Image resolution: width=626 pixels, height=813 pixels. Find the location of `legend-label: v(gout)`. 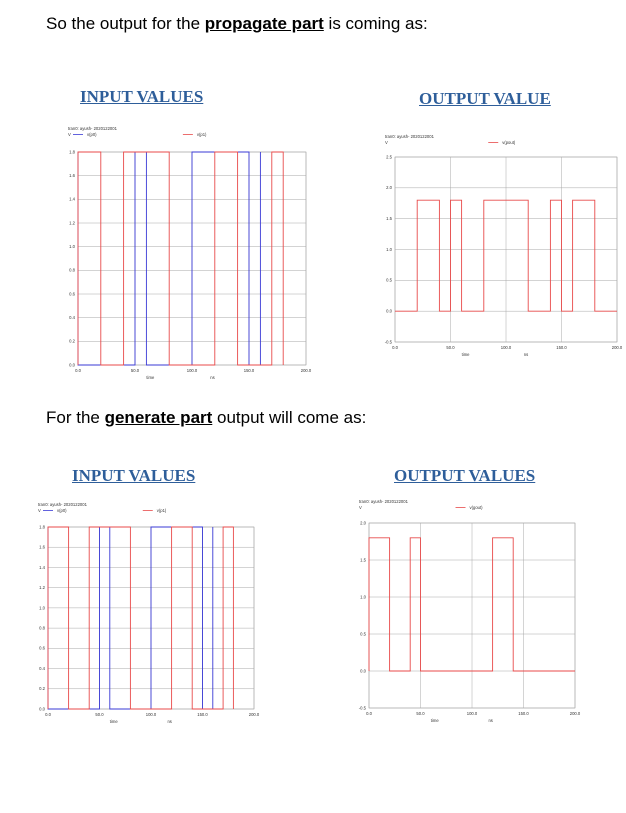

legend-label: v(gout) is located at coordinates (477, 507).